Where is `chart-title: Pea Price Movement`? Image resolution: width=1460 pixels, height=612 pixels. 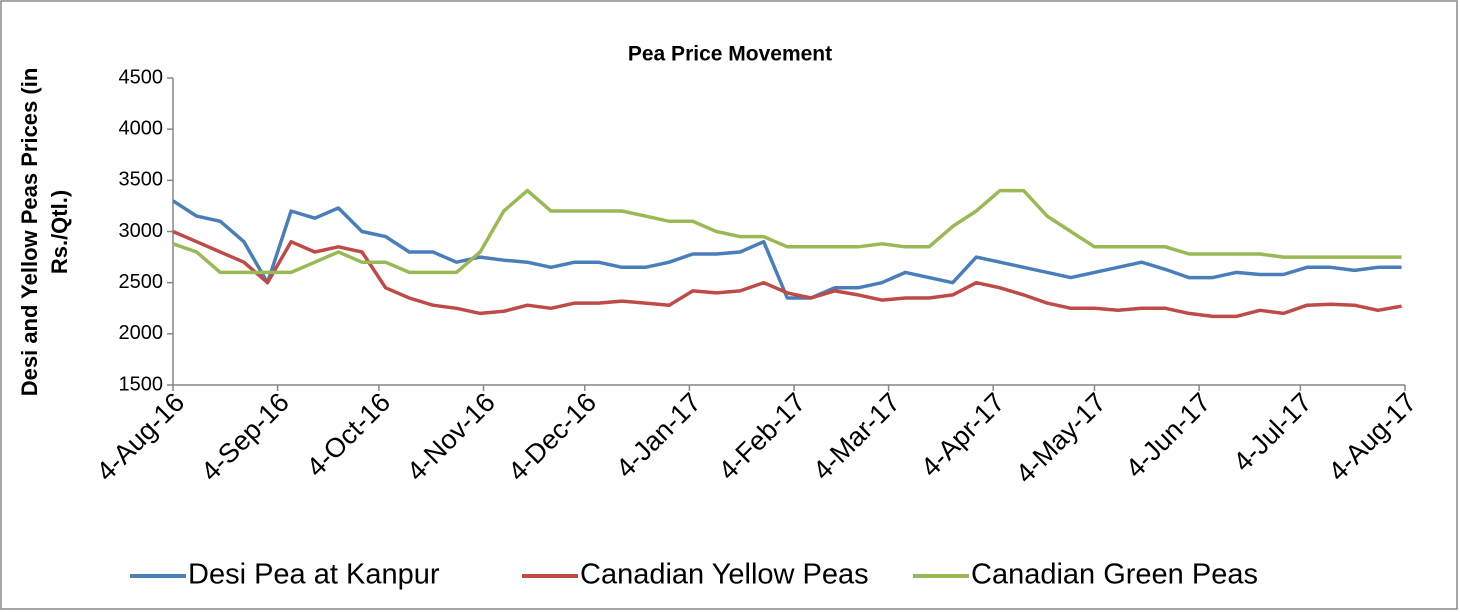 chart-title: Pea Price Movement is located at coordinates (730, 54).